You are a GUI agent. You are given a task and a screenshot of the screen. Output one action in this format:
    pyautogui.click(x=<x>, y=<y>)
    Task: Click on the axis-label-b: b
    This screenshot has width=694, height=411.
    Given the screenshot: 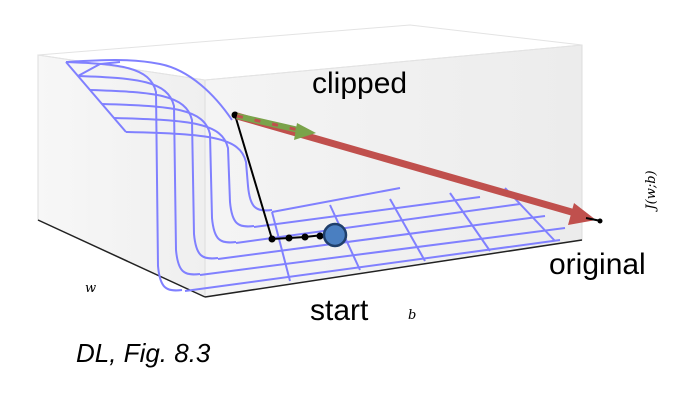 What is the action you would take?
    pyautogui.click(x=412, y=315)
    